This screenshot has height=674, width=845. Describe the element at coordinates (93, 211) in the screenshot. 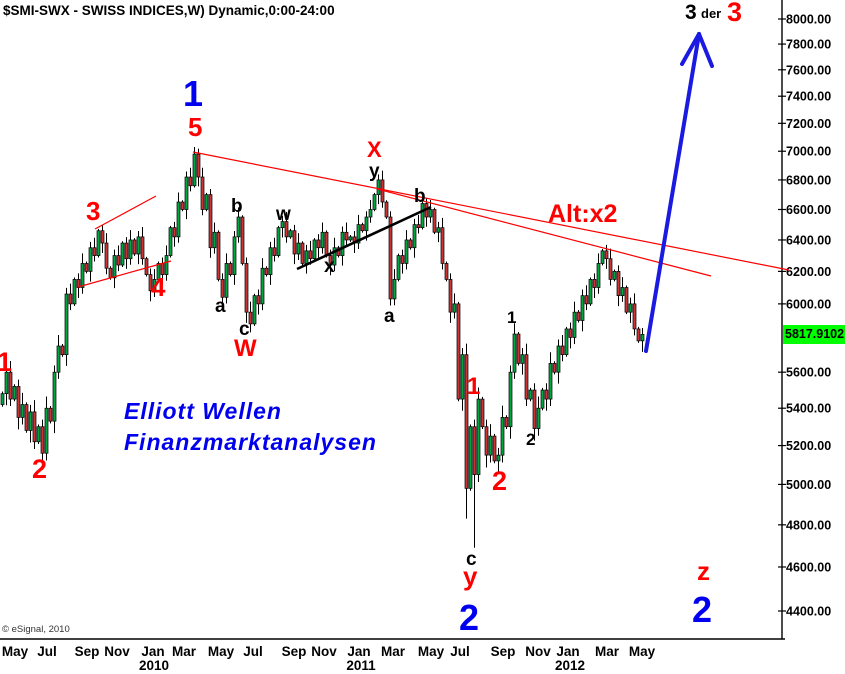

I see `wave-3-red-label: 3` at that location.